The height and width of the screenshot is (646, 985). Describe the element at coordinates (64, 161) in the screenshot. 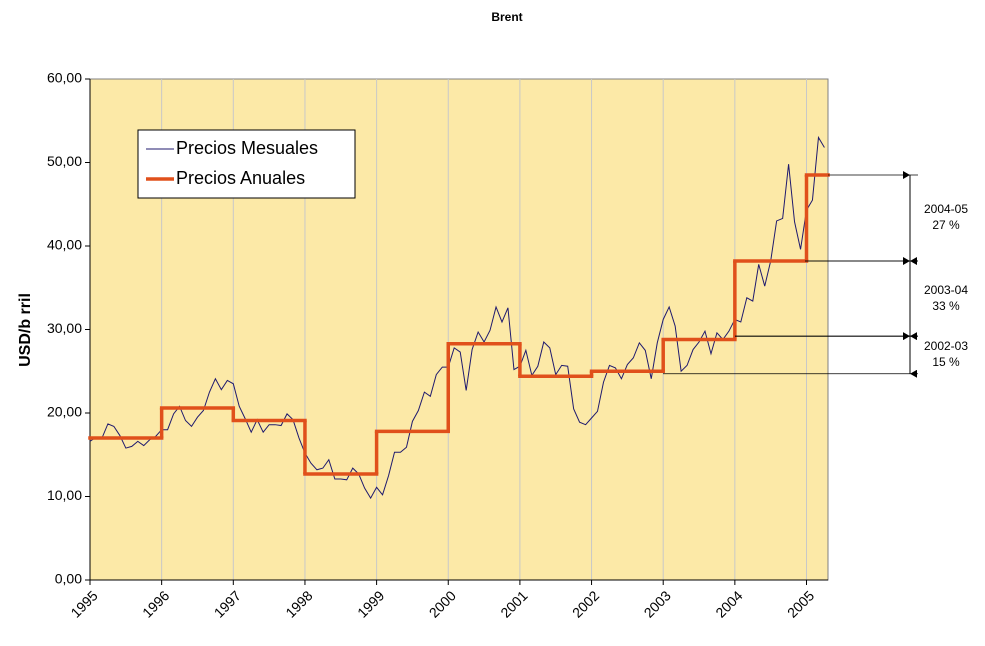

I see `y-tick-label: 50,00` at that location.